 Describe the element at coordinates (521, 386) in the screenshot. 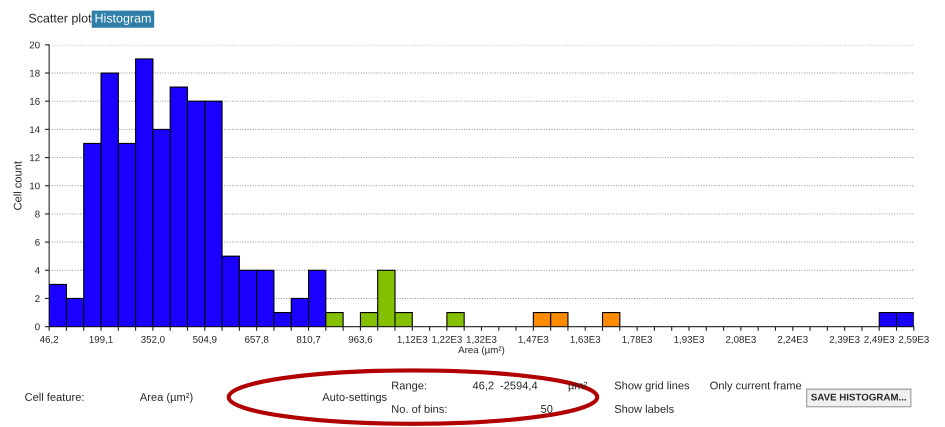

I see `text: 2594,4` at that location.